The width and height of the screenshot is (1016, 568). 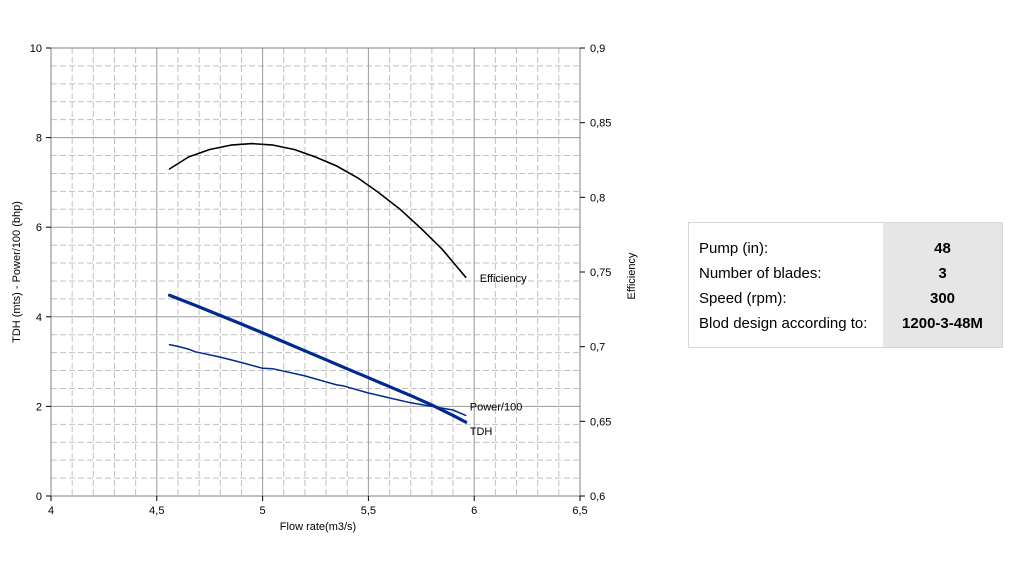 What do you see at coordinates (791, 298) in the screenshot?
I see `info-label: Speed (rpm):` at bounding box center [791, 298].